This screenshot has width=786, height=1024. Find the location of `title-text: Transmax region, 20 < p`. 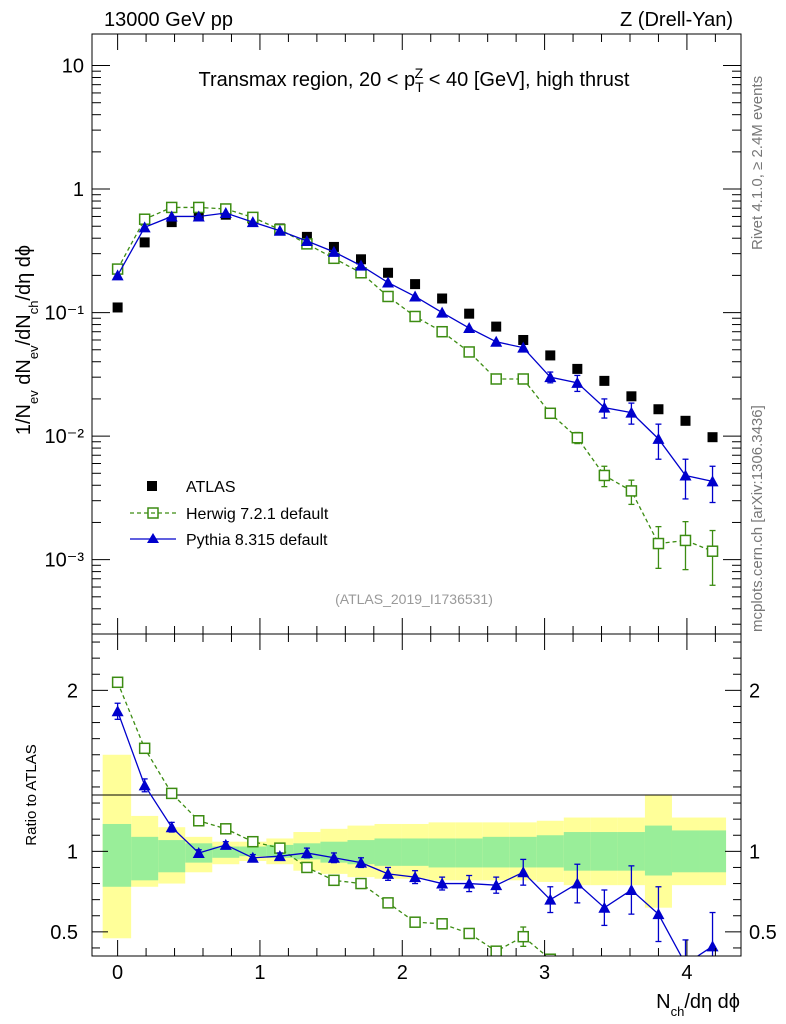

title-text: Transmax region, 20 < p is located at coordinates (307, 80).